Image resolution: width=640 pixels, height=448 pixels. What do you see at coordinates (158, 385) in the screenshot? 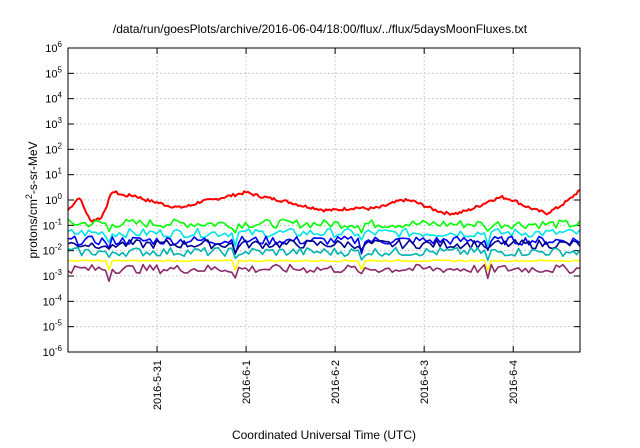
I see `x-tick-label: 2016-5-31` at bounding box center [158, 385].